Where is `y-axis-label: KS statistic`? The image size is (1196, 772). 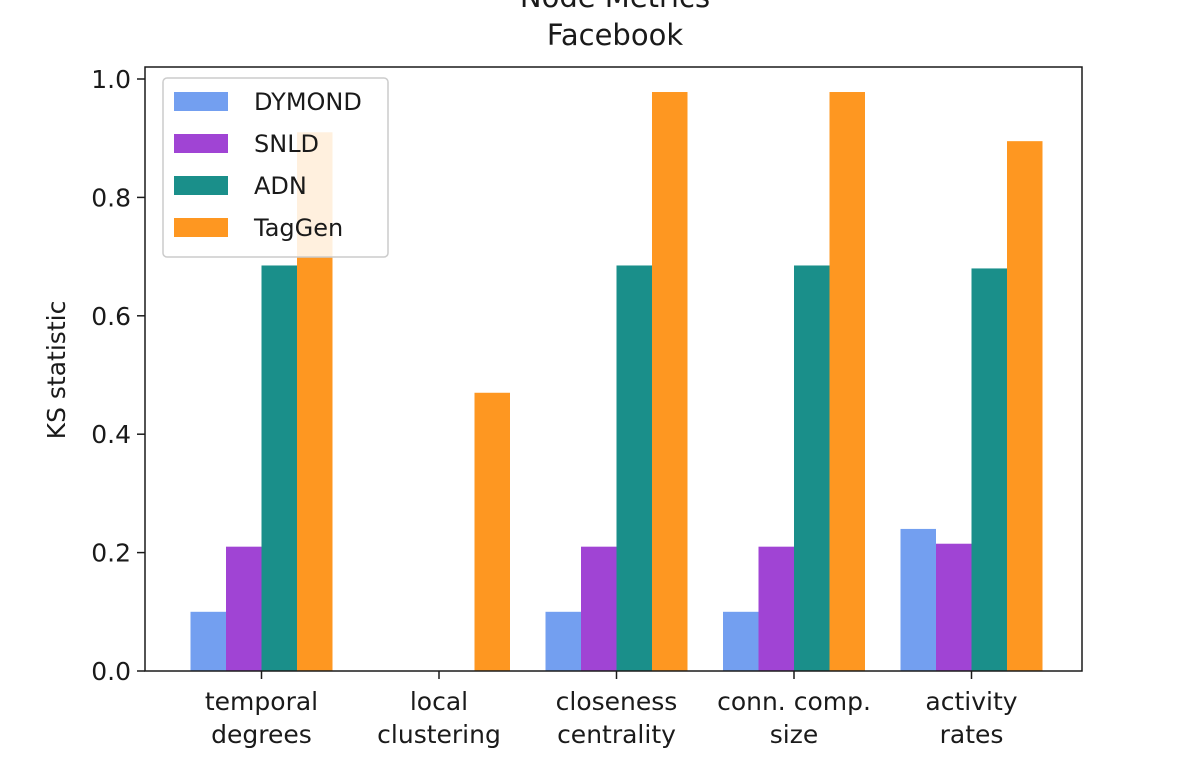 y-axis-label: KS statistic is located at coordinates (56, 370).